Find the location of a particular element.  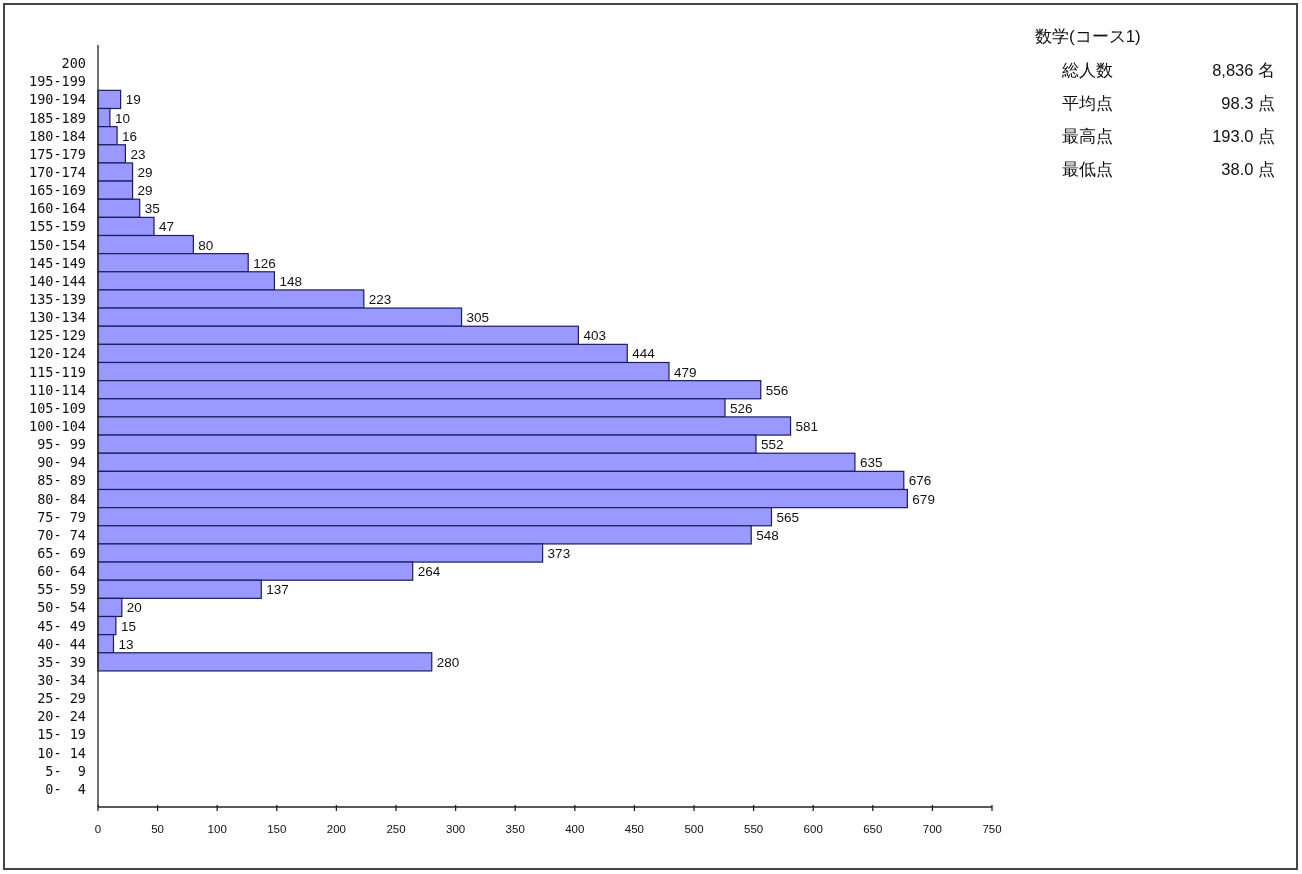

annotation: 総人数 is located at coordinates (1087, 69).